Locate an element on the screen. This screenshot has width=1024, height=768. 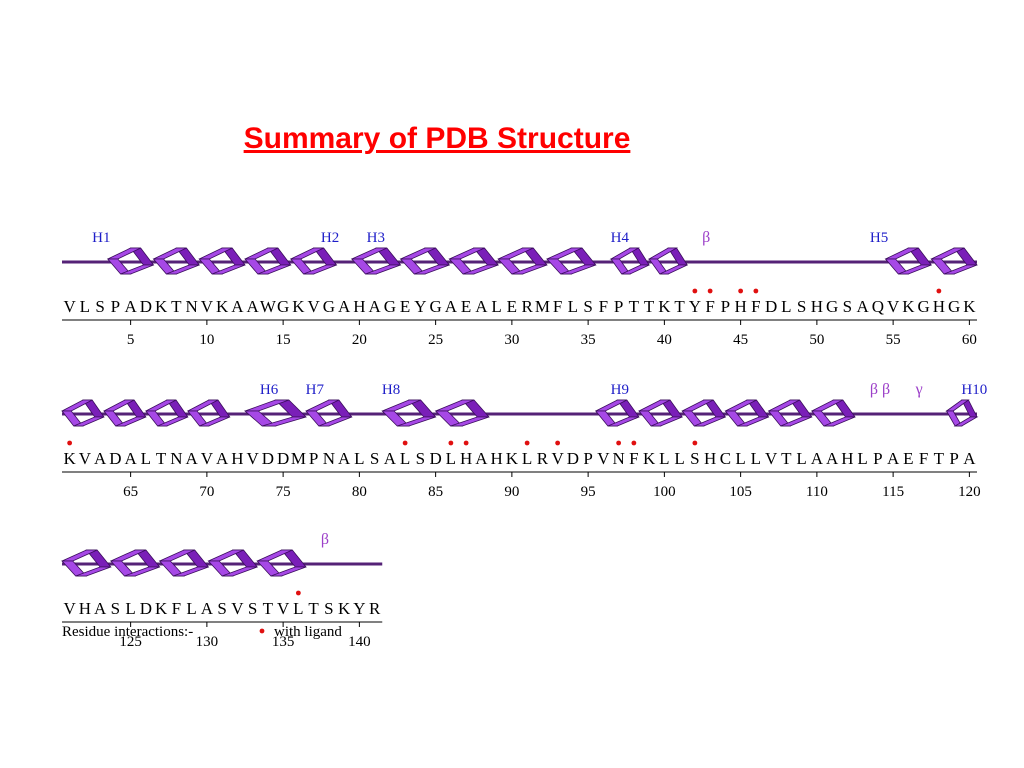
tick-label: 20 is located at coordinates (359, 340).